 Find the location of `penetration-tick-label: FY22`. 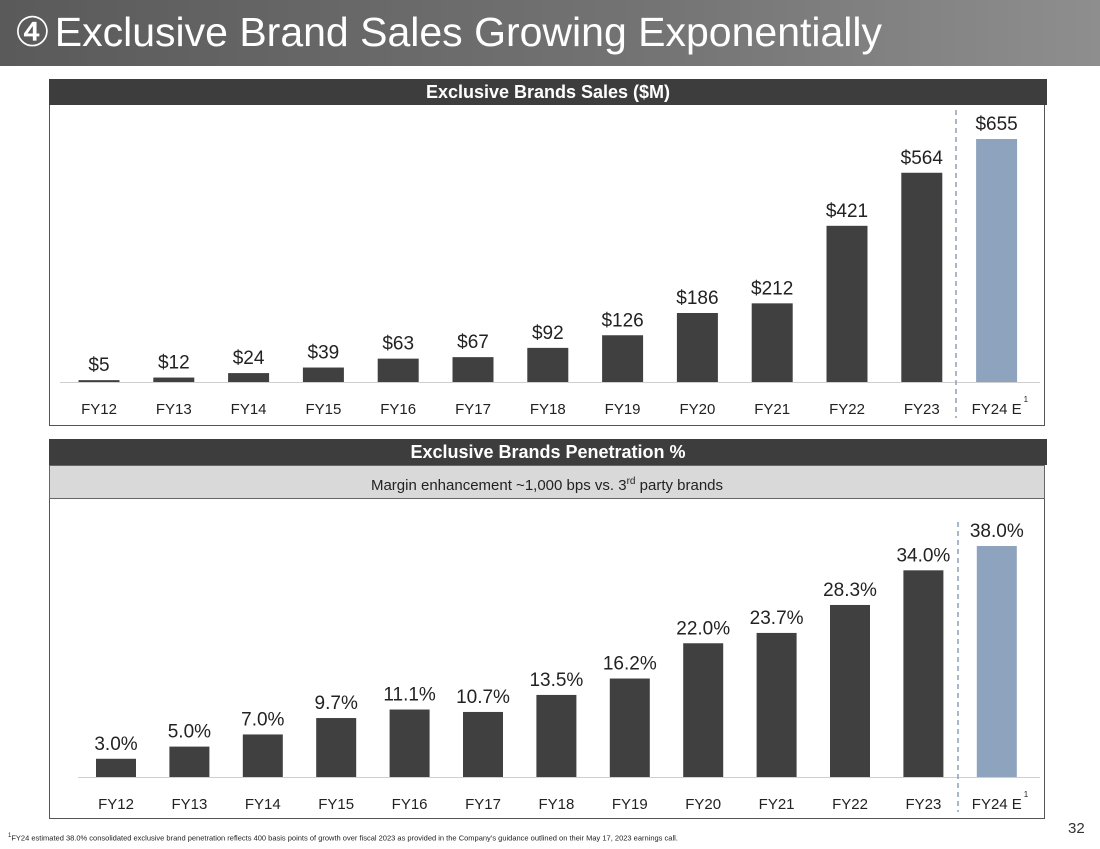

penetration-tick-label: FY22 is located at coordinates (850, 804).